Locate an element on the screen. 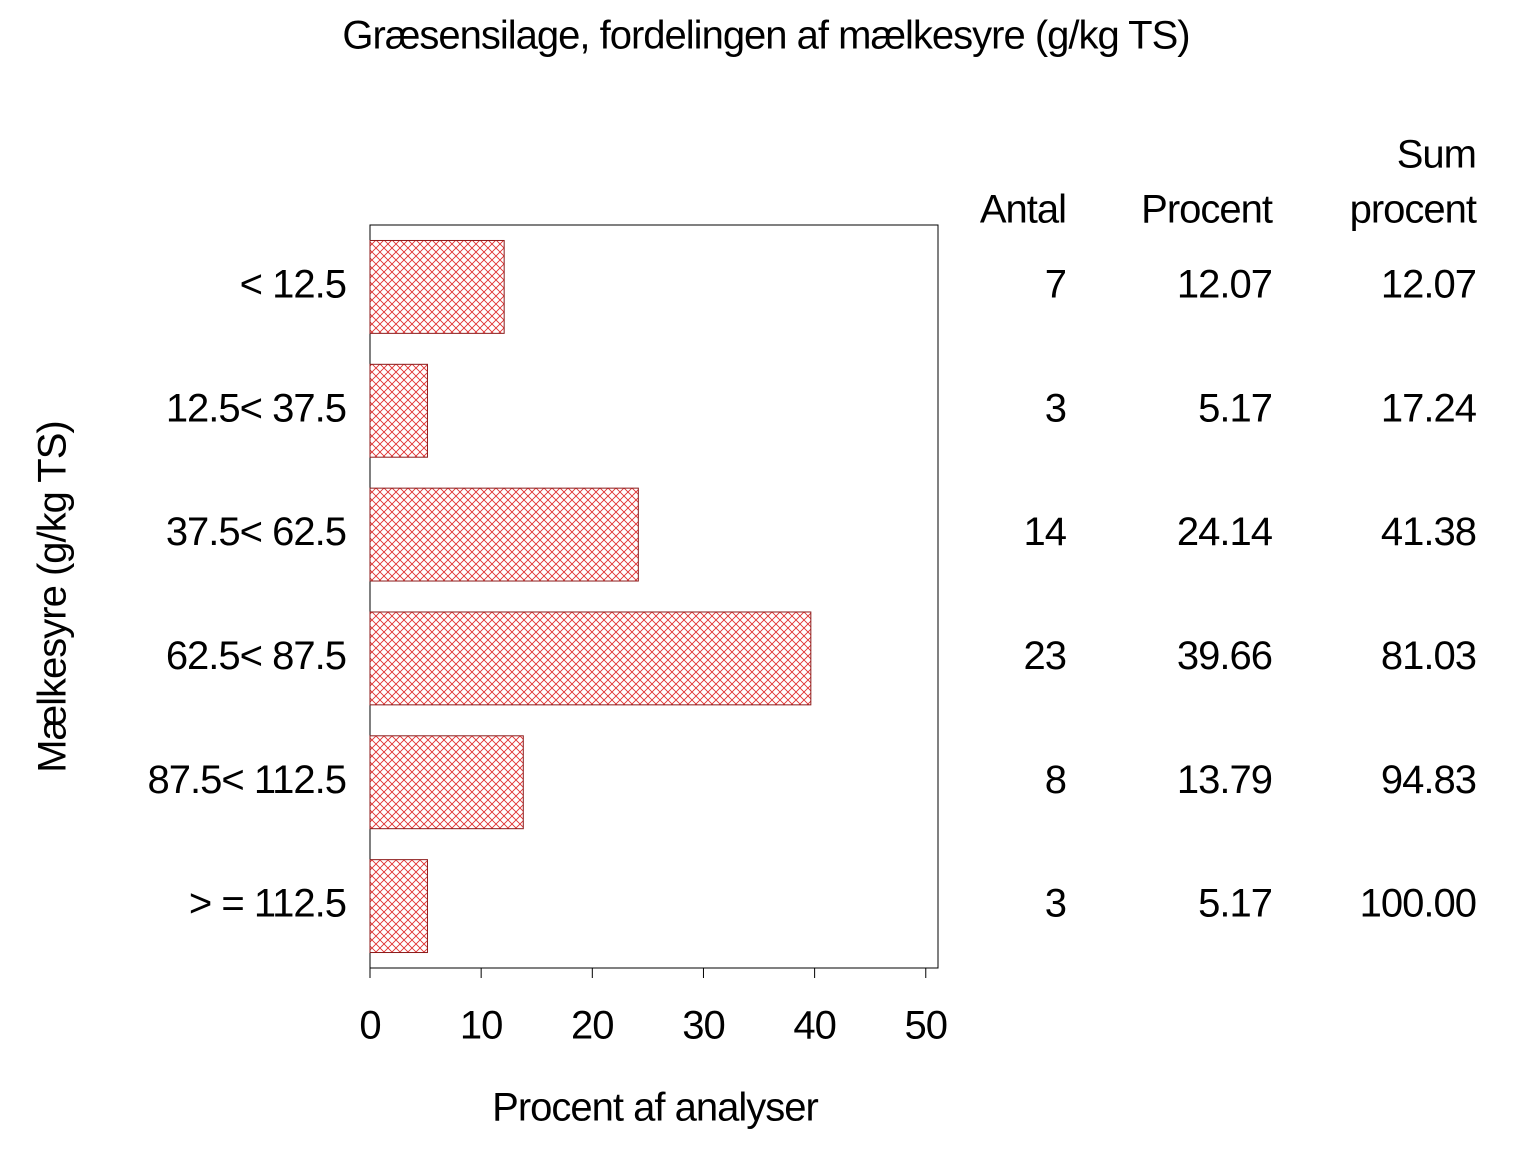 This screenshot has width=1536, height=1152. table-header: Procent is located at coordinates (1207, 210).